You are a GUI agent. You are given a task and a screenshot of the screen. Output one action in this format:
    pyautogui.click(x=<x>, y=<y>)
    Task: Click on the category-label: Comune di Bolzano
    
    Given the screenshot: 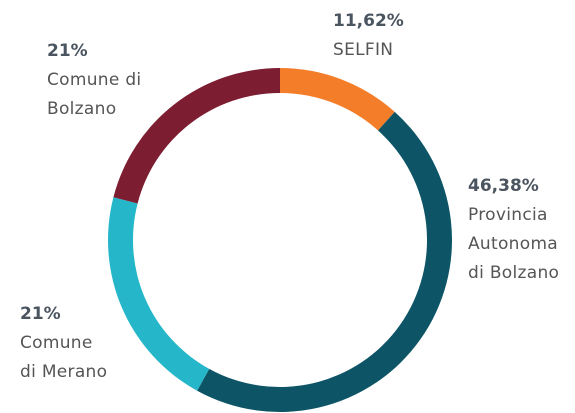 What is the action you would take?
    pyautogui.click(x=94, y=94)
    